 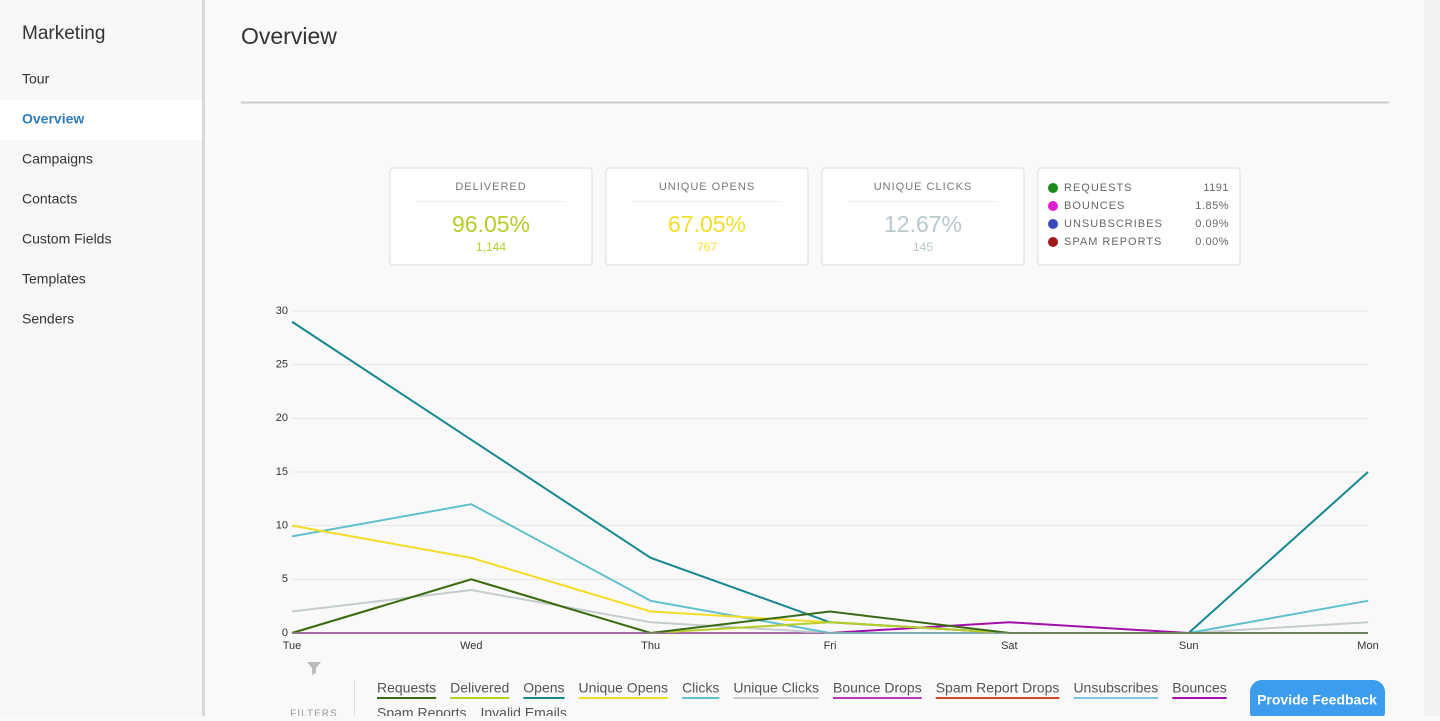 What do you see at coordinates (1367, 646) in the screenshot?
I see `x-tick-label: Mon` at bounding box center [1367, 646].